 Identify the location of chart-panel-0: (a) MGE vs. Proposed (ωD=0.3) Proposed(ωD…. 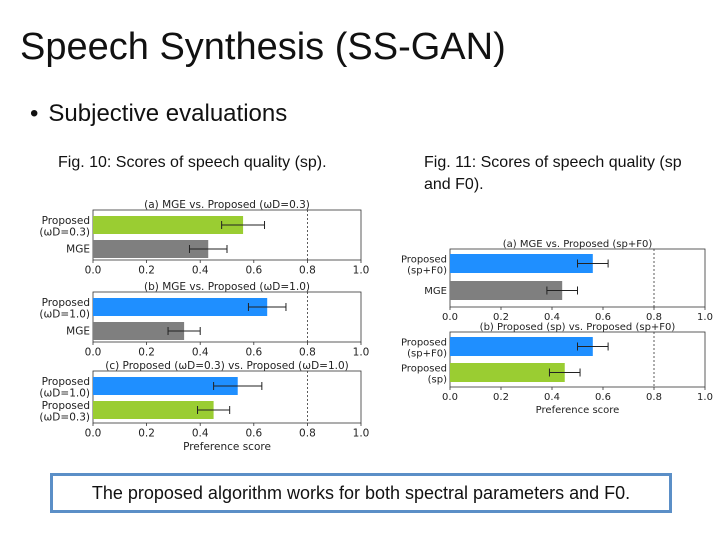
(204, 238).